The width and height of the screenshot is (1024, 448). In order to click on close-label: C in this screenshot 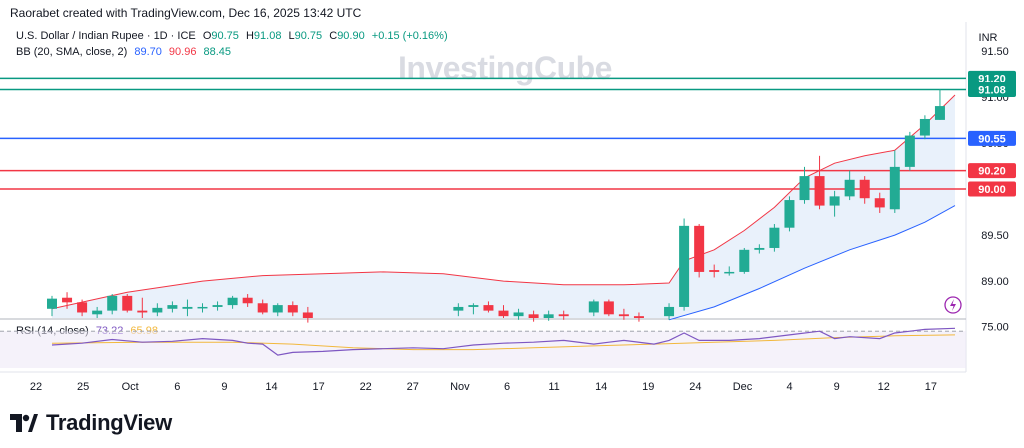, I will do `click(333, 36)`.